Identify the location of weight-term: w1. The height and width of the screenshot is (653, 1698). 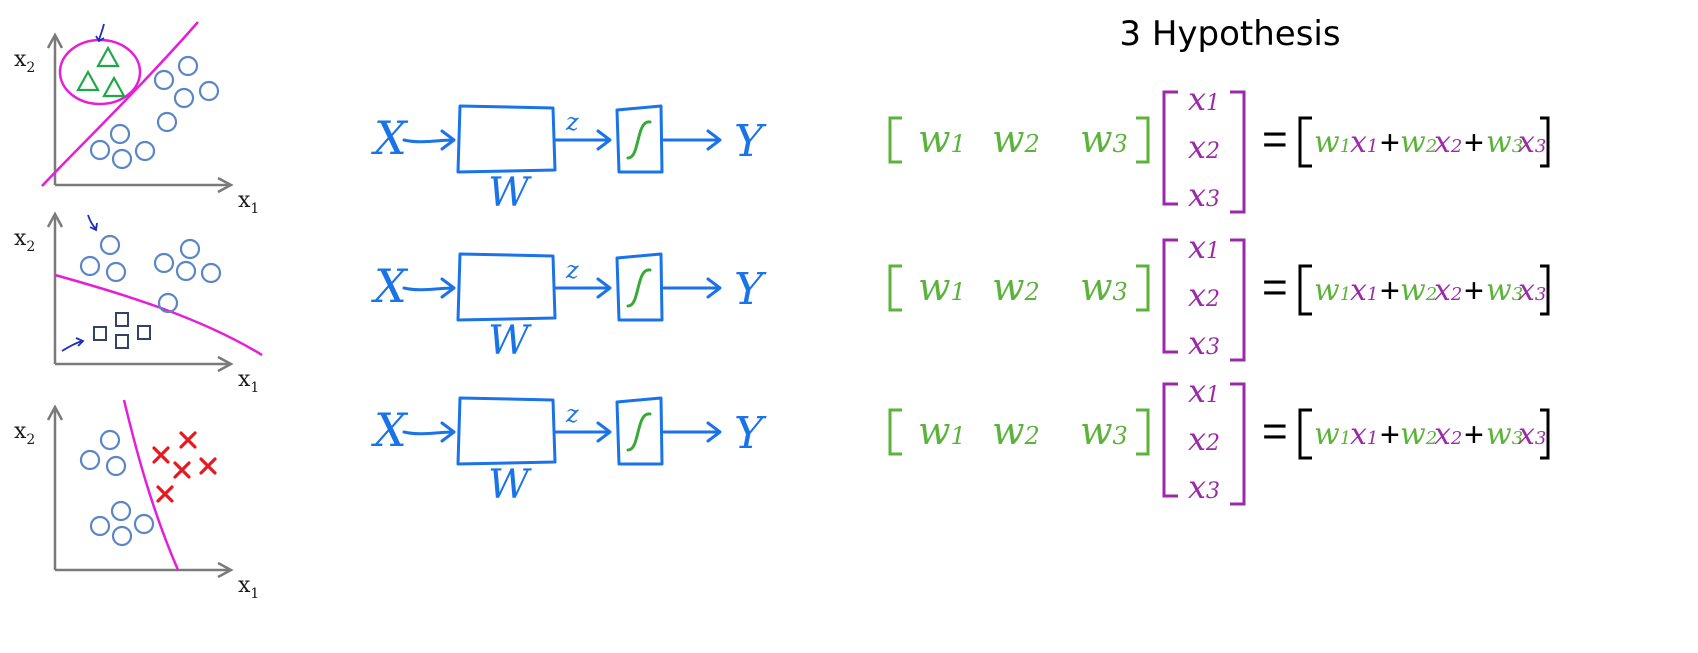
(942, 139).